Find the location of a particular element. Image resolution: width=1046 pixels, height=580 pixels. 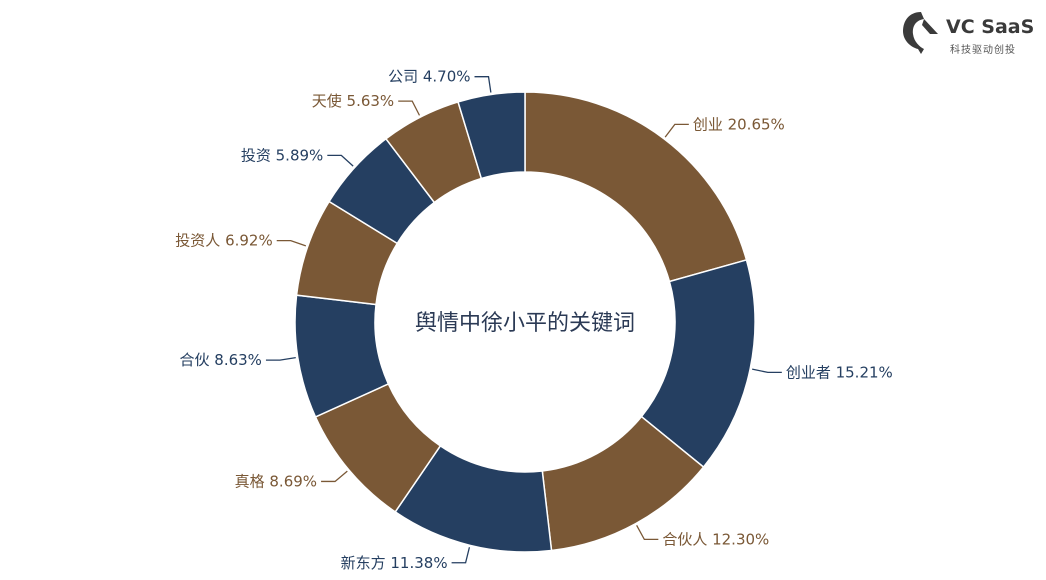

slice-label-3: 合伙人 12.30% is located at coordinates (715, 539).